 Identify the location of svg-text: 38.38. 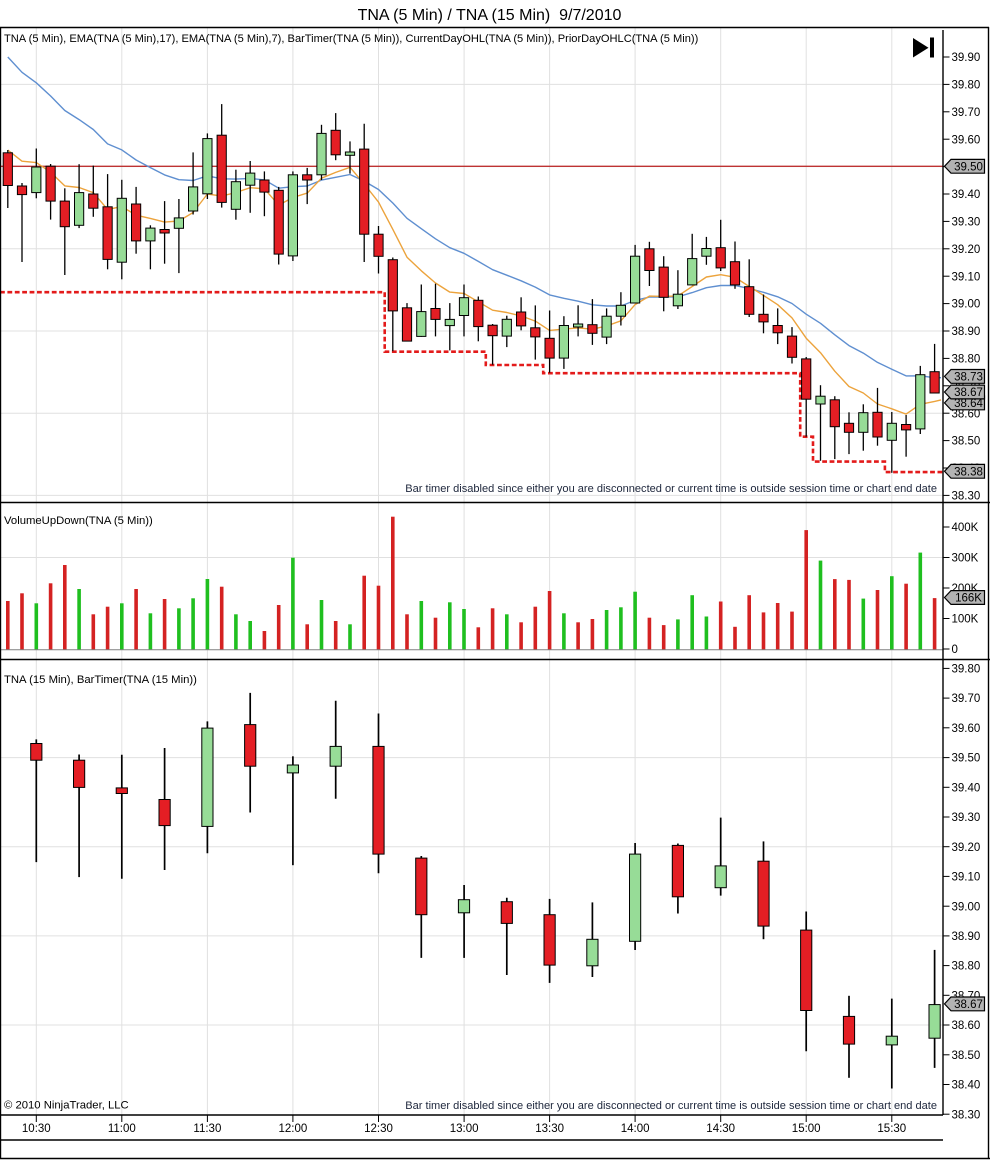
(968, 472).